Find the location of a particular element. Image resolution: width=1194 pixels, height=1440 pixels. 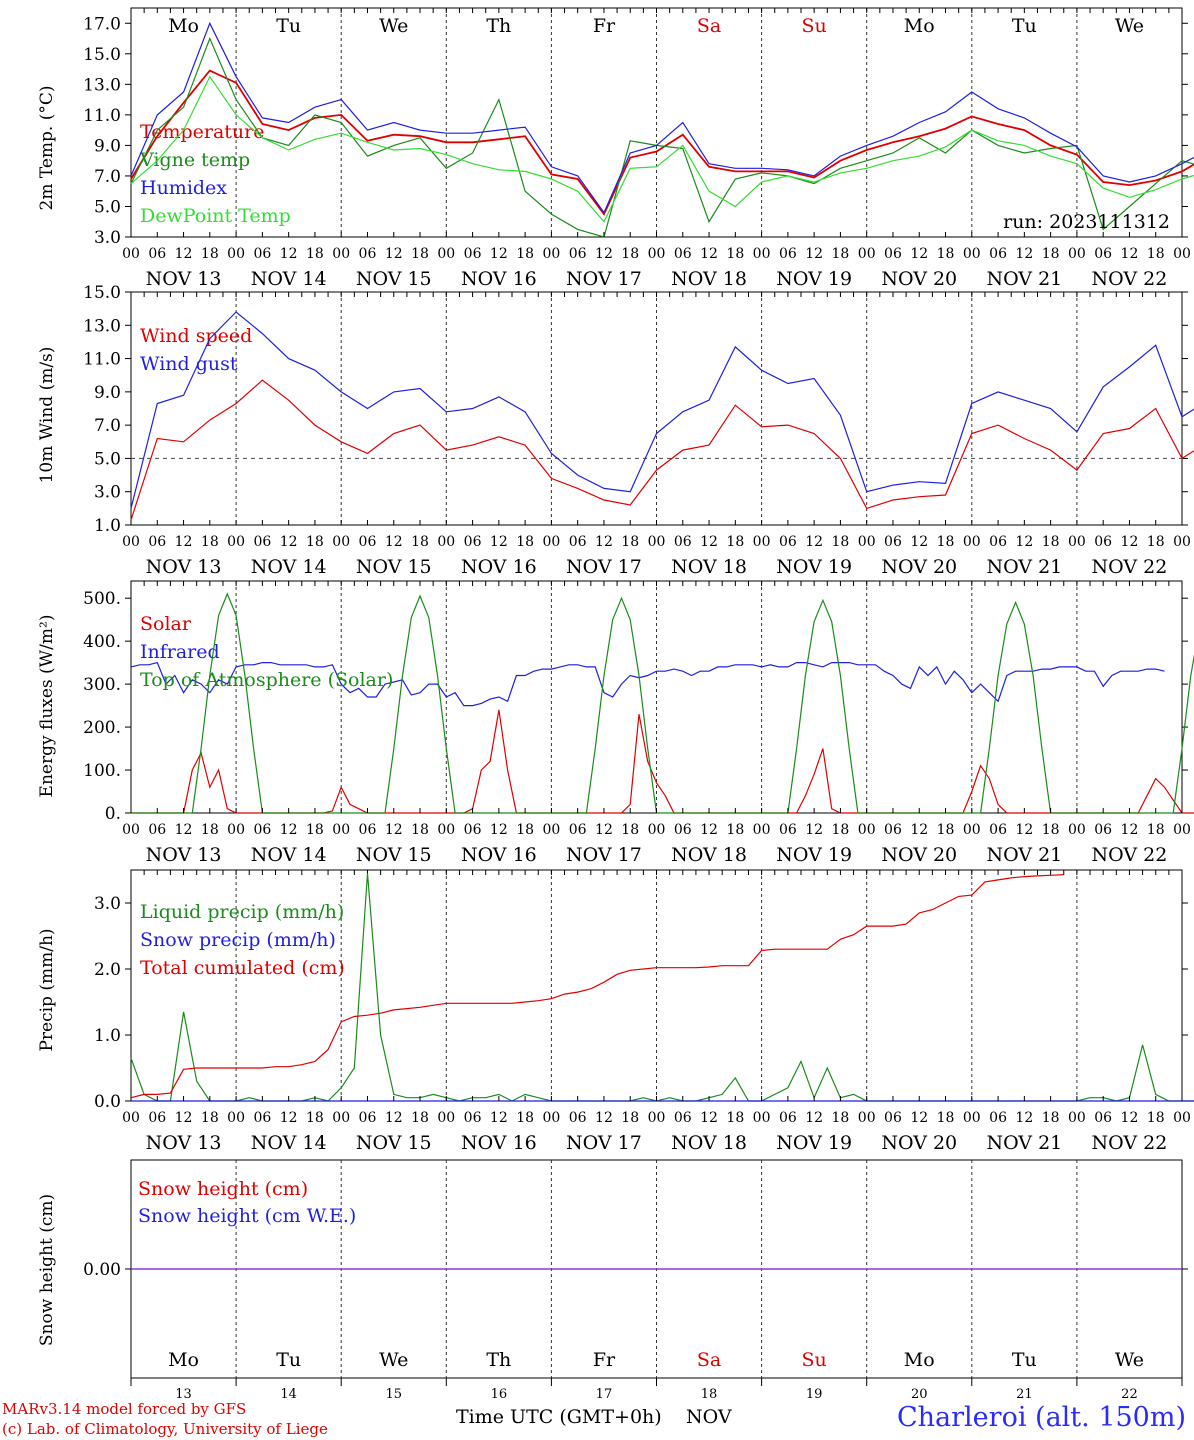

day-label: Fr is located at coordinates (604, 1360).